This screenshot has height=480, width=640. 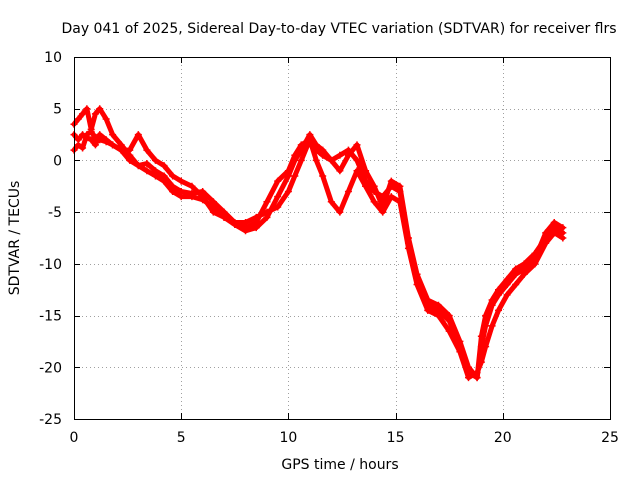 What do you see at coordinates (610, 438) in the screenshot?
I see `x-tick-label: 25` at bounding box center [610, 438].